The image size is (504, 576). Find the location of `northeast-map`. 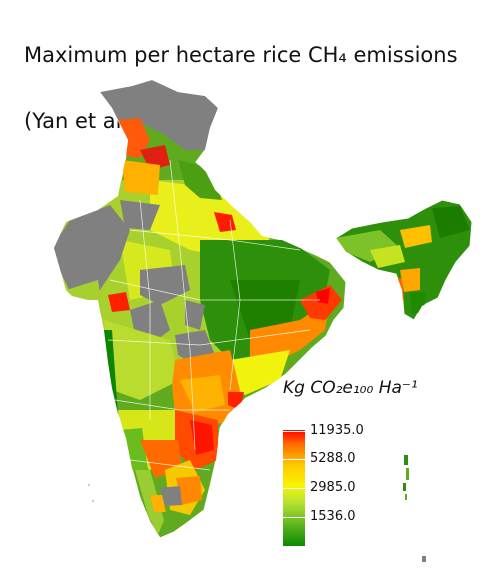

northeast-map is located at coordinates (404, 260).